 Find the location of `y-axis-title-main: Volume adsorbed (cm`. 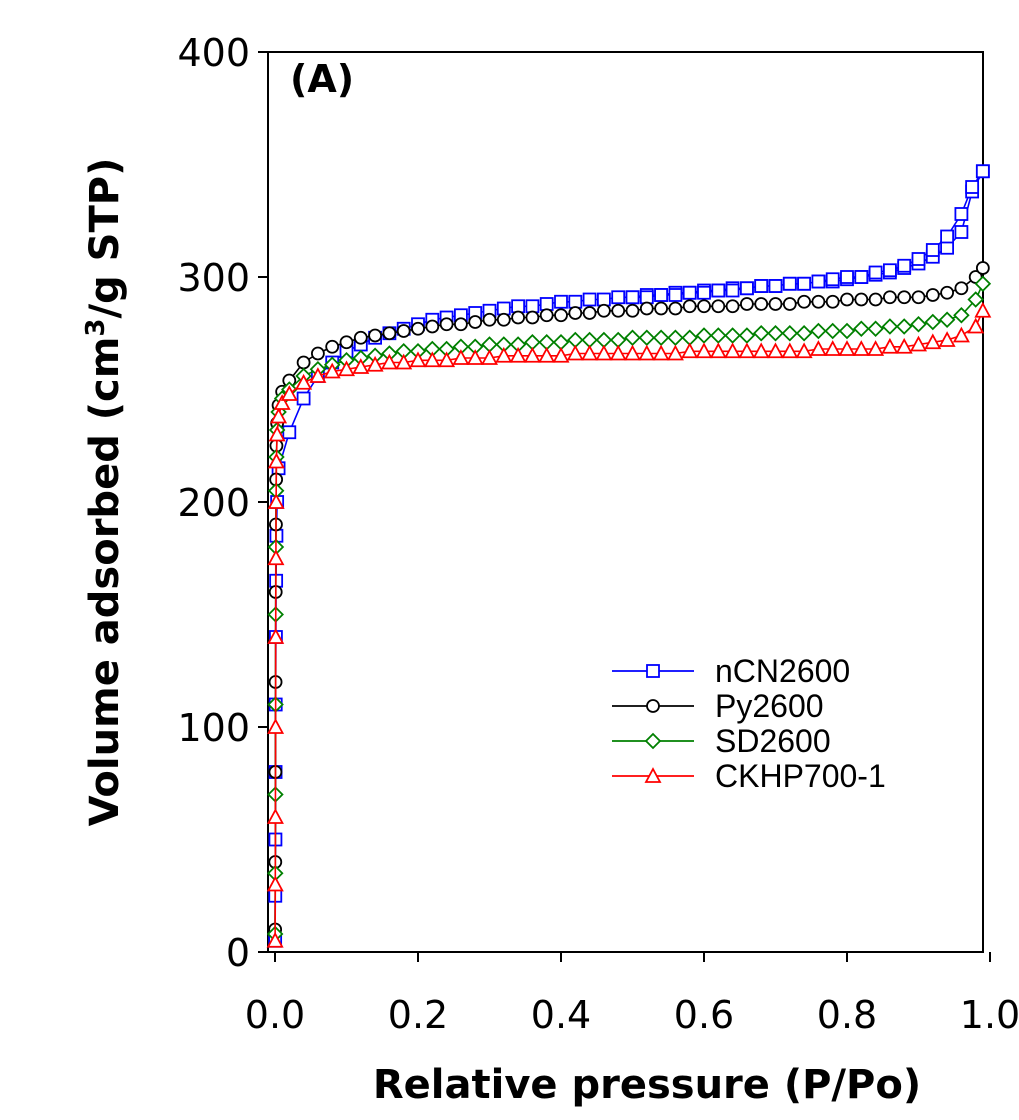

y-axis-title-main: Volume adsorbed (cm is located at coordinates (105, 582).